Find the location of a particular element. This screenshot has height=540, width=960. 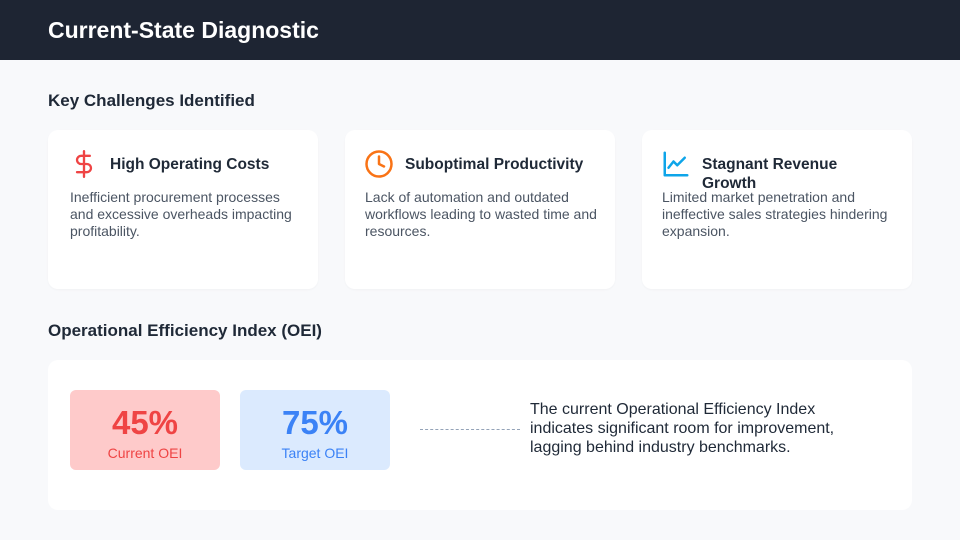

metric-value: 75% is located at coordinates (315, 422).